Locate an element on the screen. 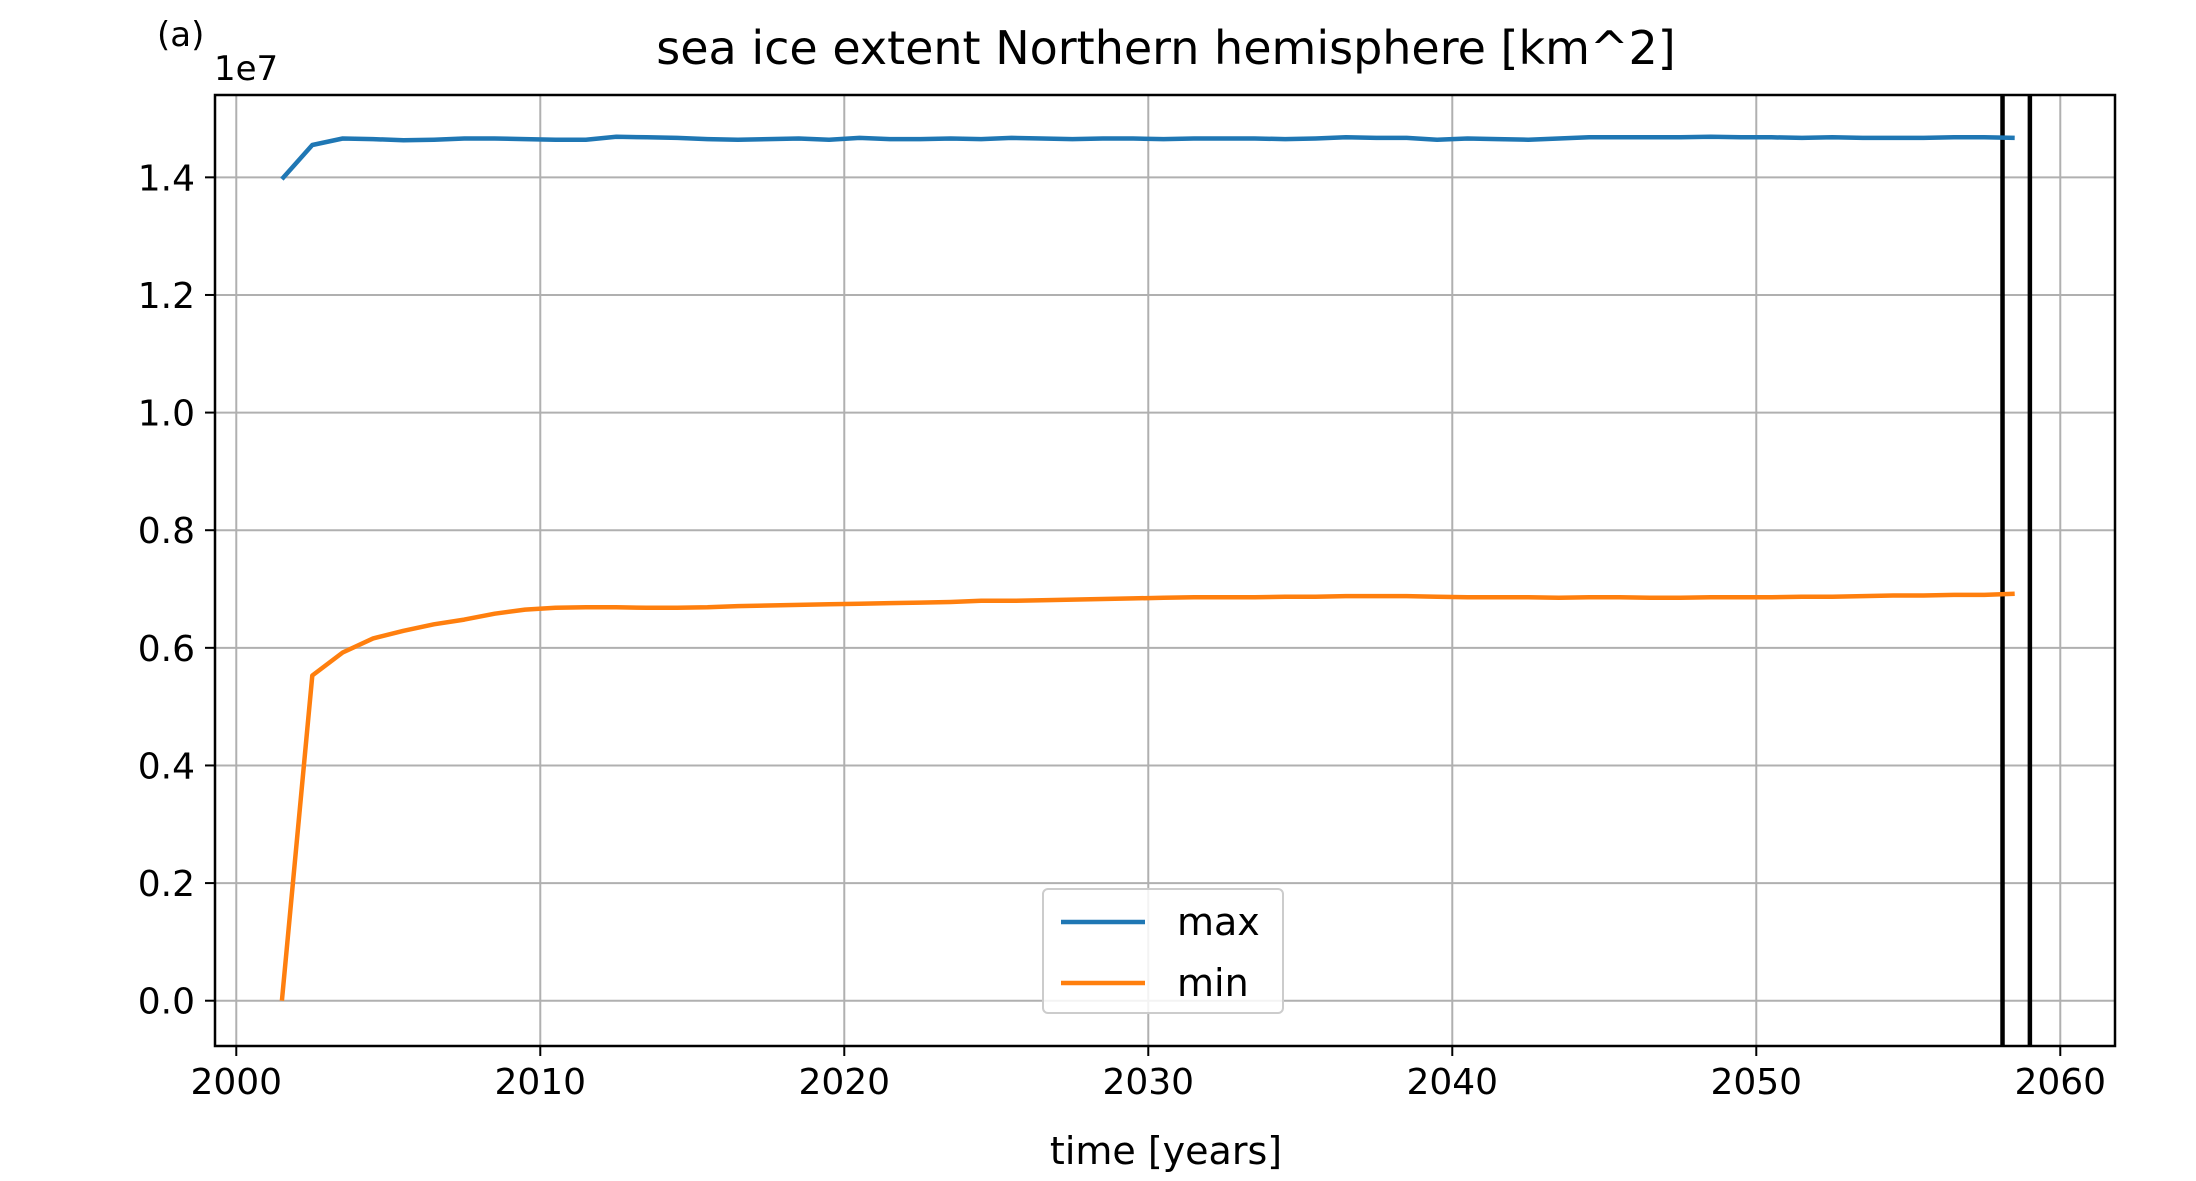 The height and width of the screenshot is (1181, 2196). y-tick-label: 0.8 is located at coordinates (166, 531).